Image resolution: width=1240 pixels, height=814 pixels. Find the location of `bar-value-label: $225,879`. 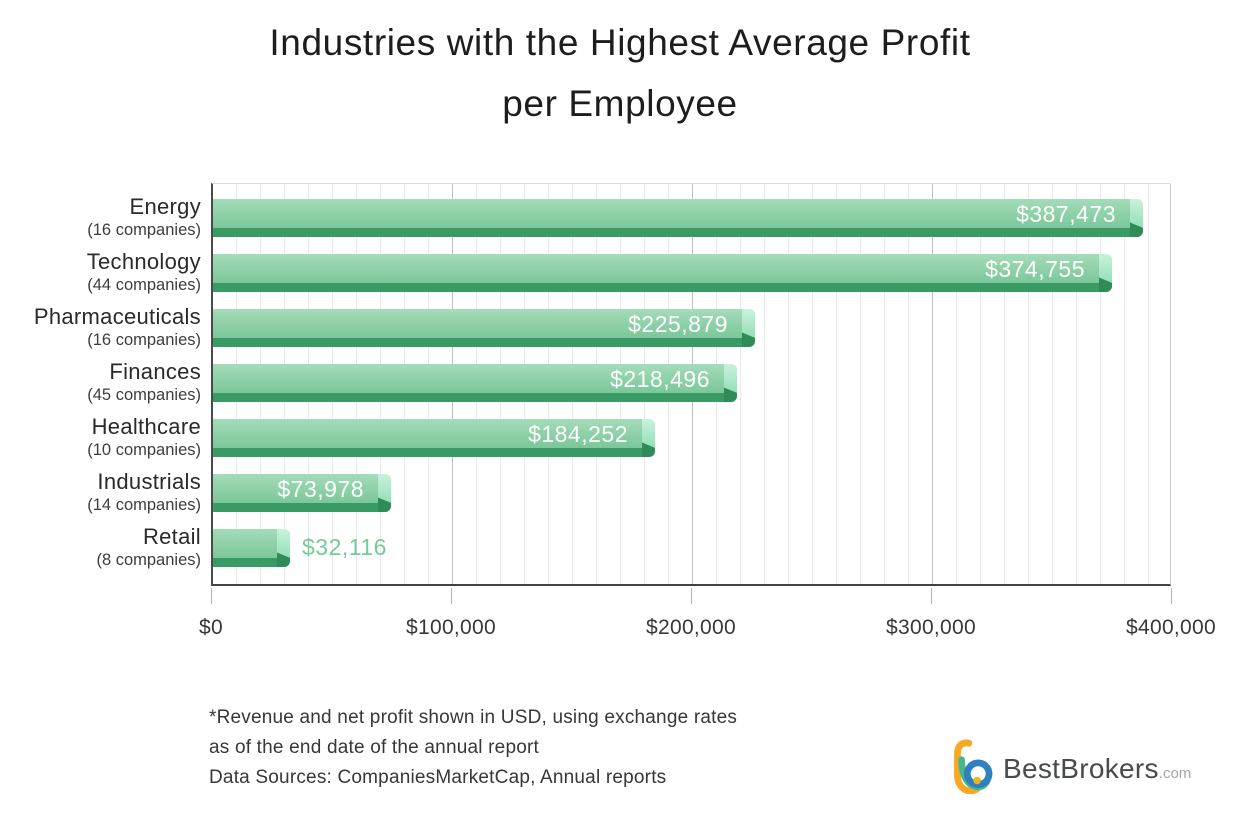

bar-value-label: $225,879 is located at coordinates (678, 324).